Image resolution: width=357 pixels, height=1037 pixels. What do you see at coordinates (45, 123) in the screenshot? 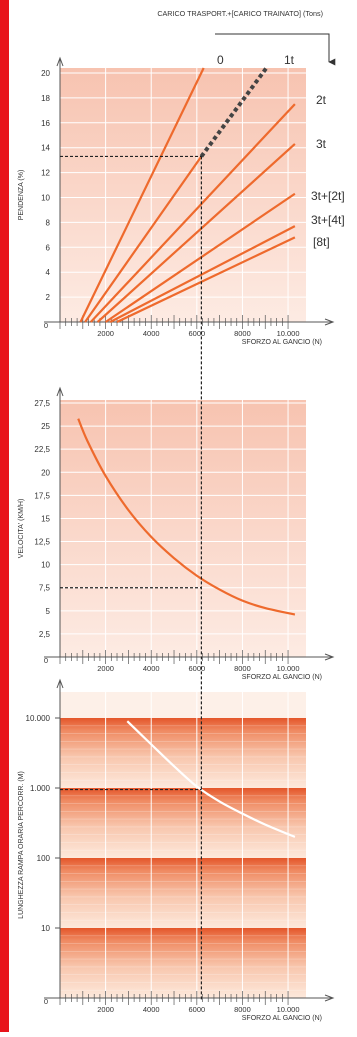
I see `y-tick-label: 16` at bounding box center [45, 123].